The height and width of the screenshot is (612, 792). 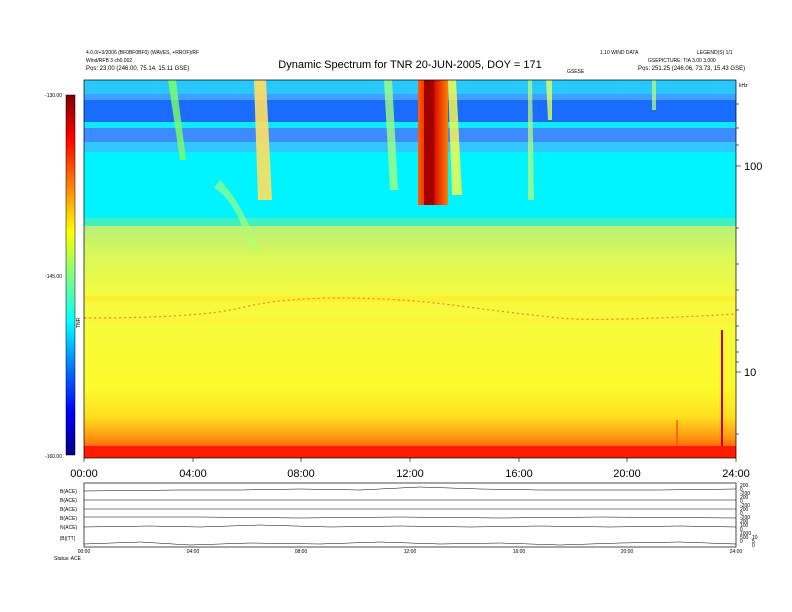 What do you see at coordinates (691, 69) in the screenshot?
I see `header-right-line4: Pos: 251.25 (246.06, 73.73, 15.43 GSE)` at bounding box center [691, 69].